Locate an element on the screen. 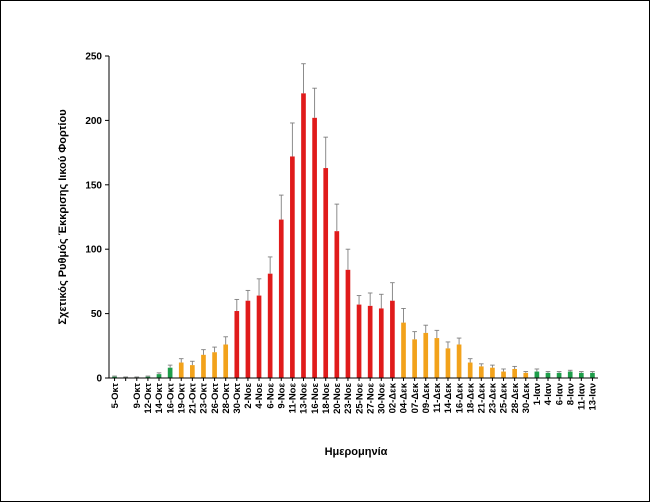 The height and width of the screenshot is (502, 650). y-axis: 0 50 100 150 200 250 is located at coordinates (97, 218).